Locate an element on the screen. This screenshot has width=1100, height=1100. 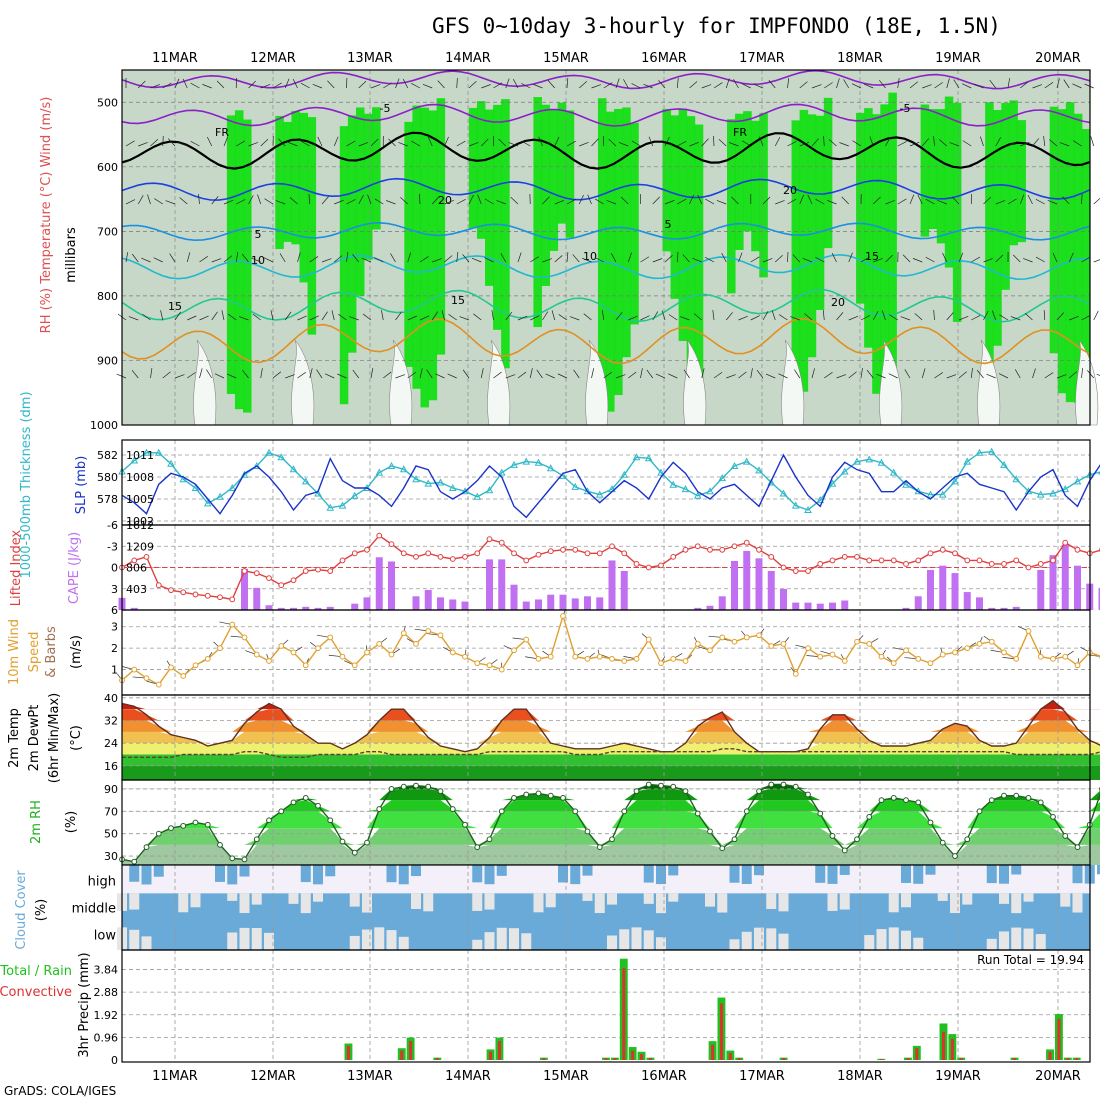
bottom-day-label: 12MAR is located at coordinates (273, 1076).